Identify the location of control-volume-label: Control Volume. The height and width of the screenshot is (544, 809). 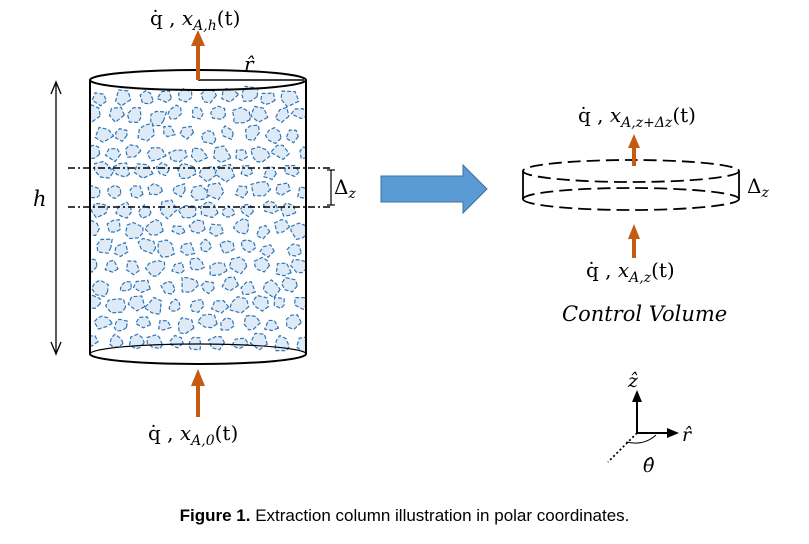
(644, 314).